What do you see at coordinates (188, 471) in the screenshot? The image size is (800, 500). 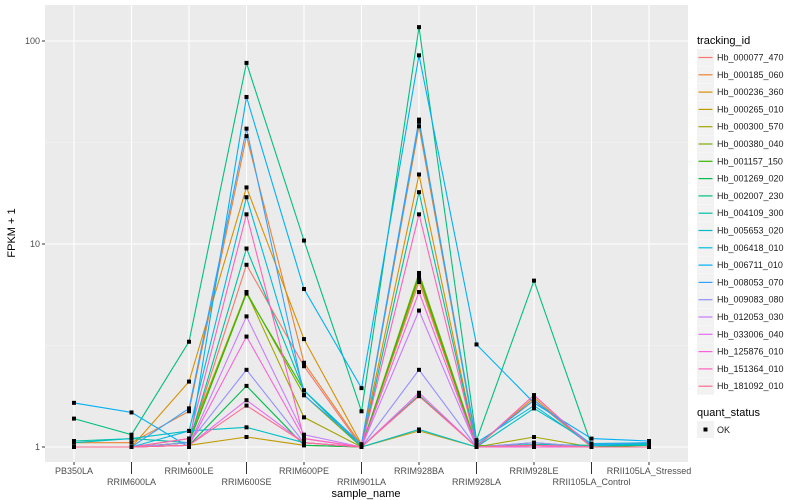 I see `x-tick-label: RRIM600LE` at bounding box center [188, 471].